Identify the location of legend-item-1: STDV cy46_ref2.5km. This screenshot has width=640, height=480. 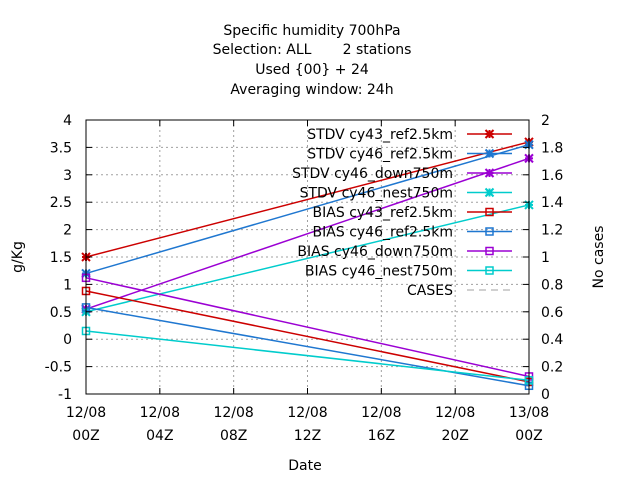
(409, 155).